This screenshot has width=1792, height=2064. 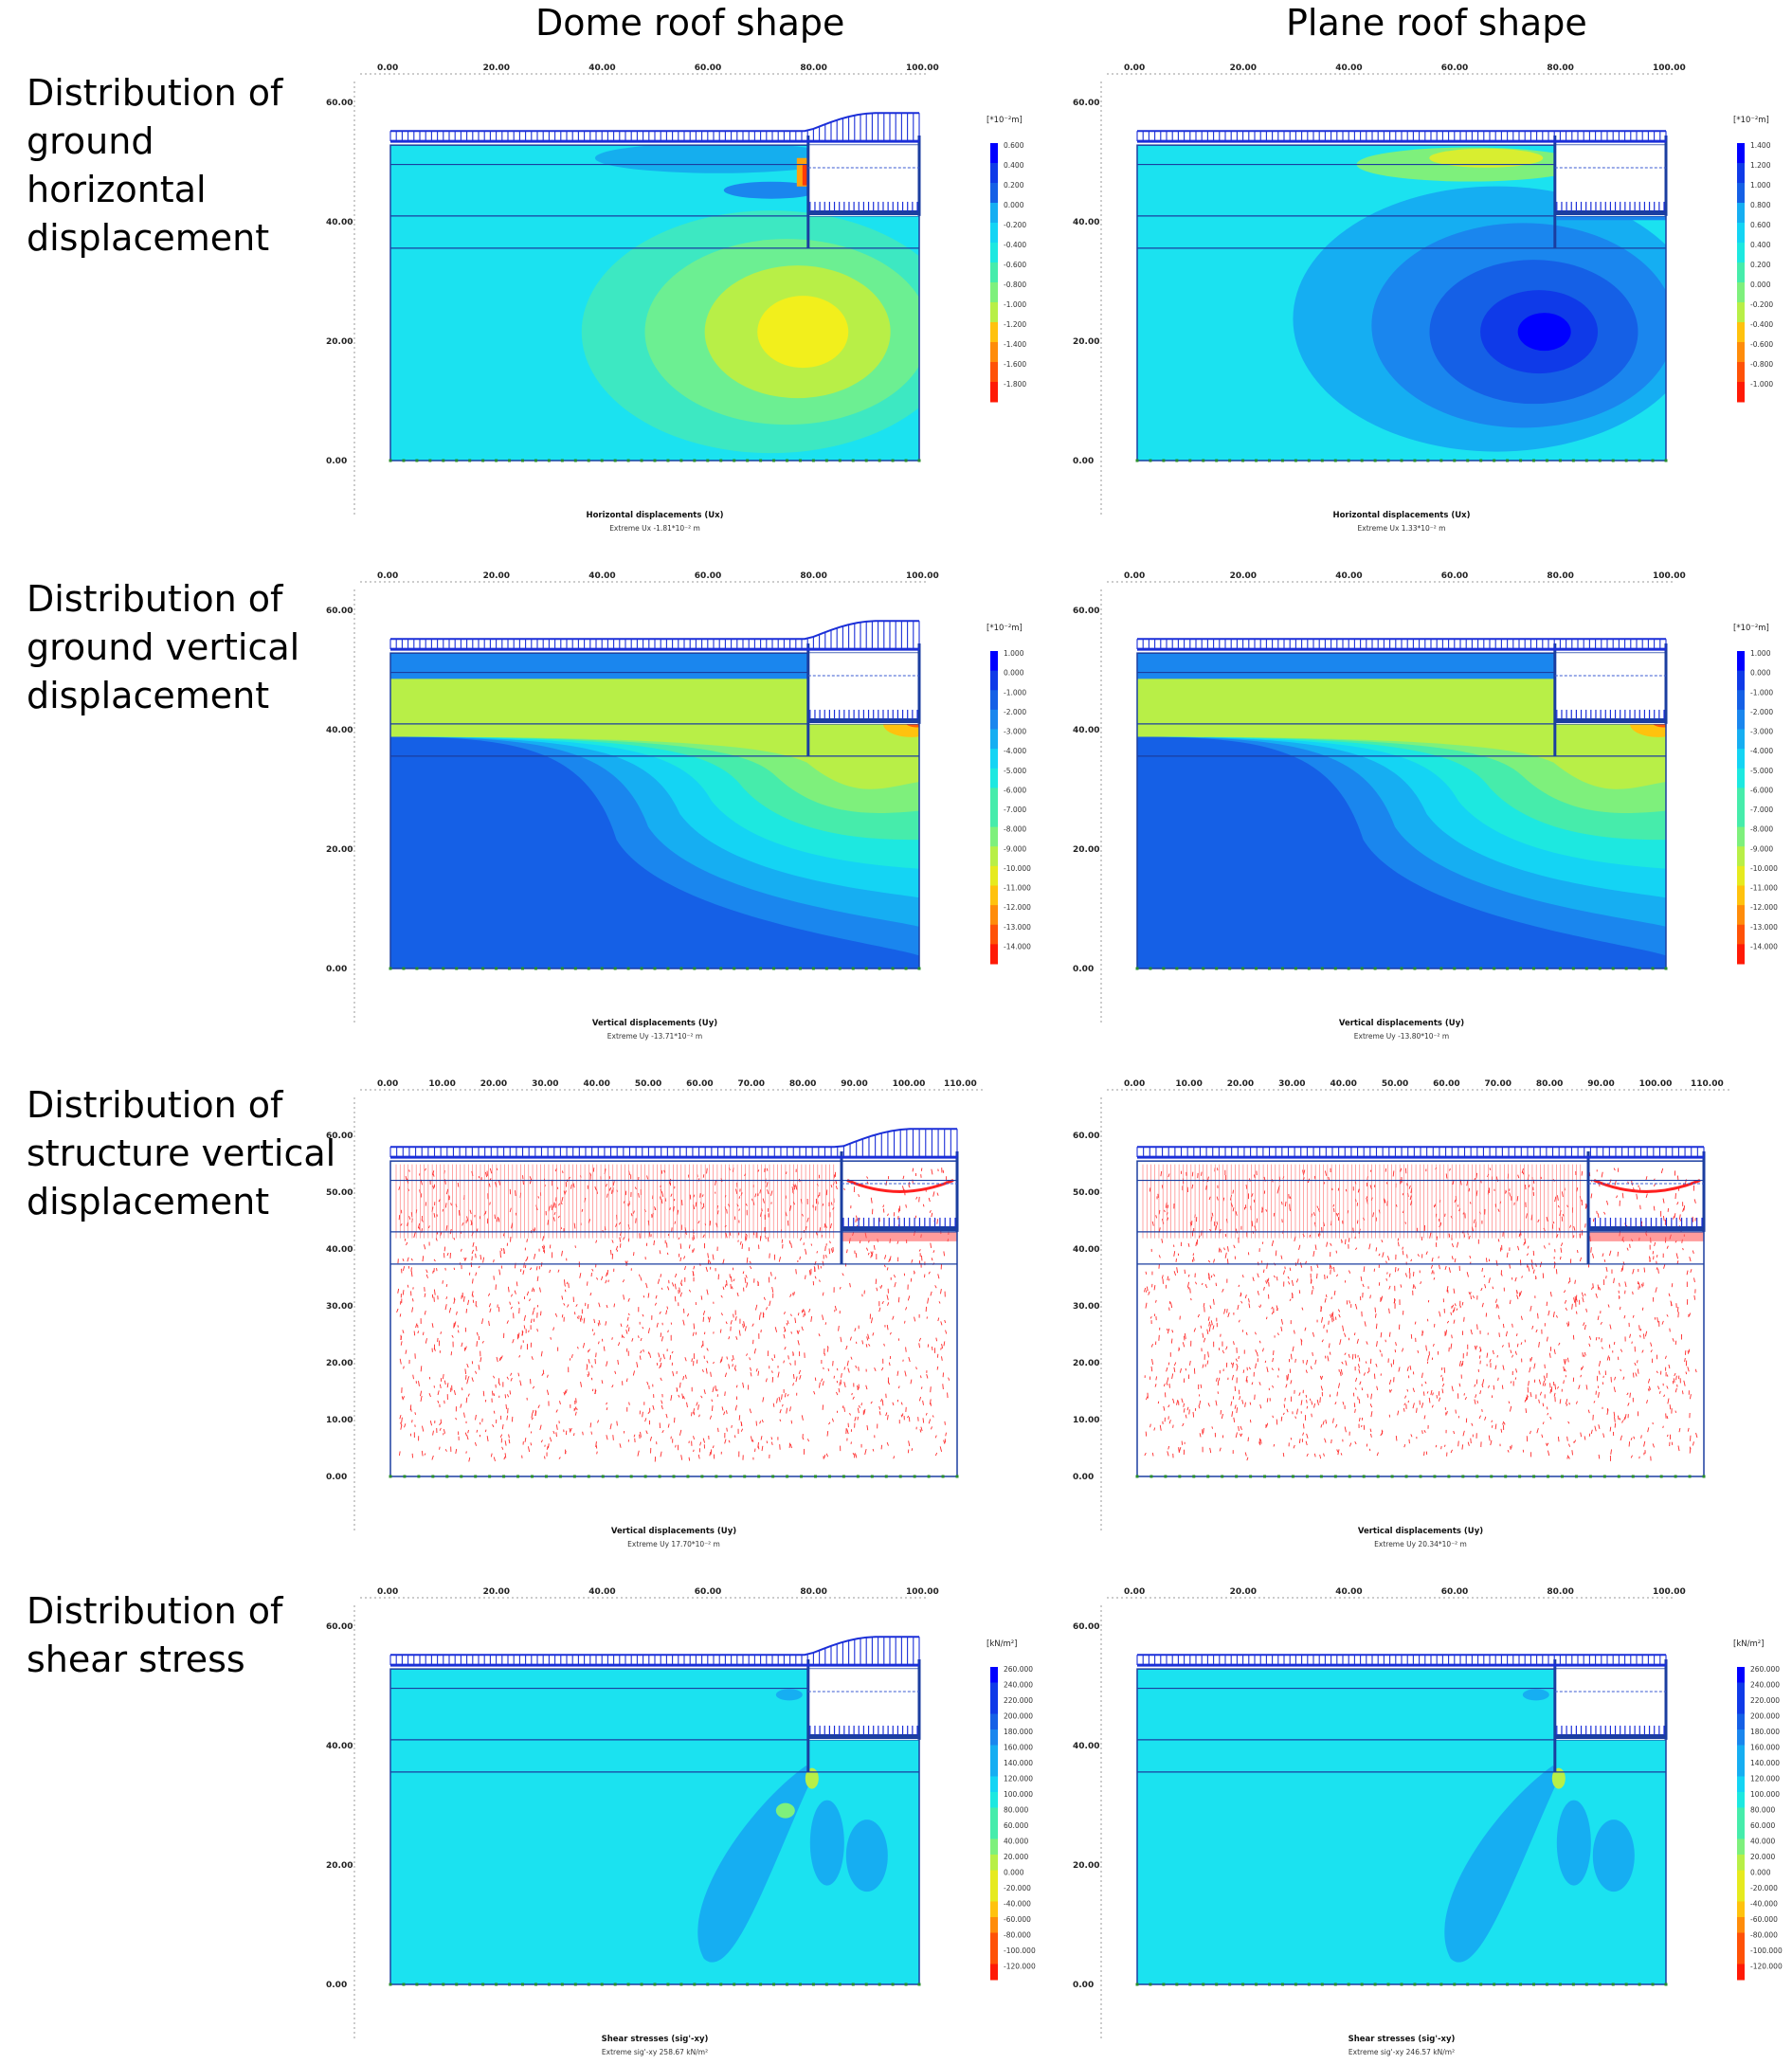 What do you see at coordinates (648, 1084) in the screenshot?
I see `x-tick-label: 50.00` at bounding box center [648, 1084].